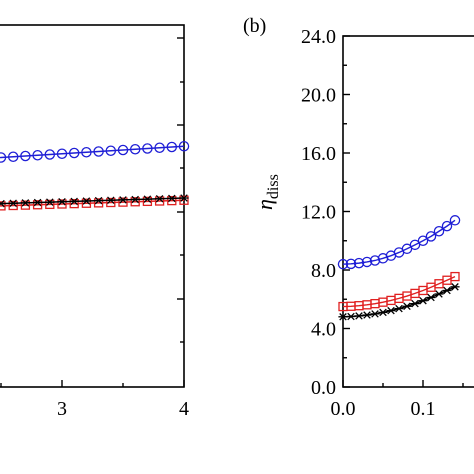  I want to click on panel-b-series-0-line, so click(399, 242).